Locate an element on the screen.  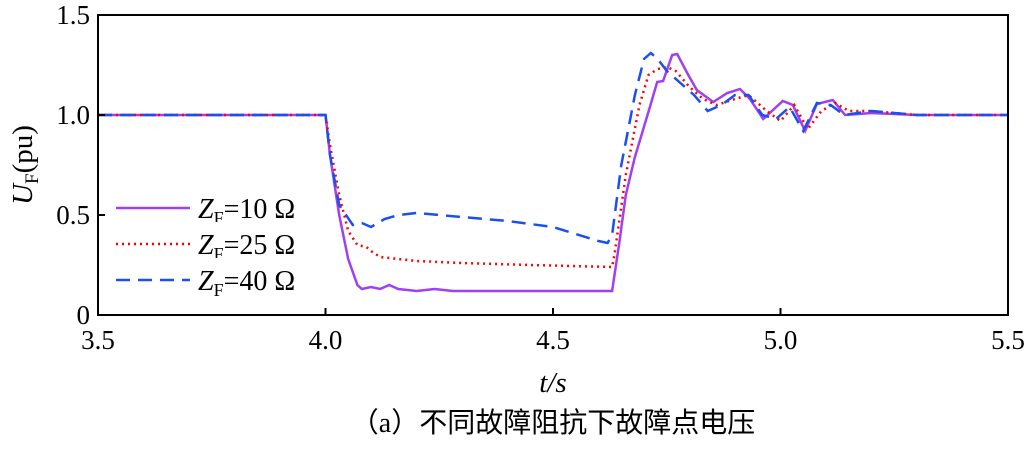
x-tick-label: 5.5 is located at coordinates (1008, 340).